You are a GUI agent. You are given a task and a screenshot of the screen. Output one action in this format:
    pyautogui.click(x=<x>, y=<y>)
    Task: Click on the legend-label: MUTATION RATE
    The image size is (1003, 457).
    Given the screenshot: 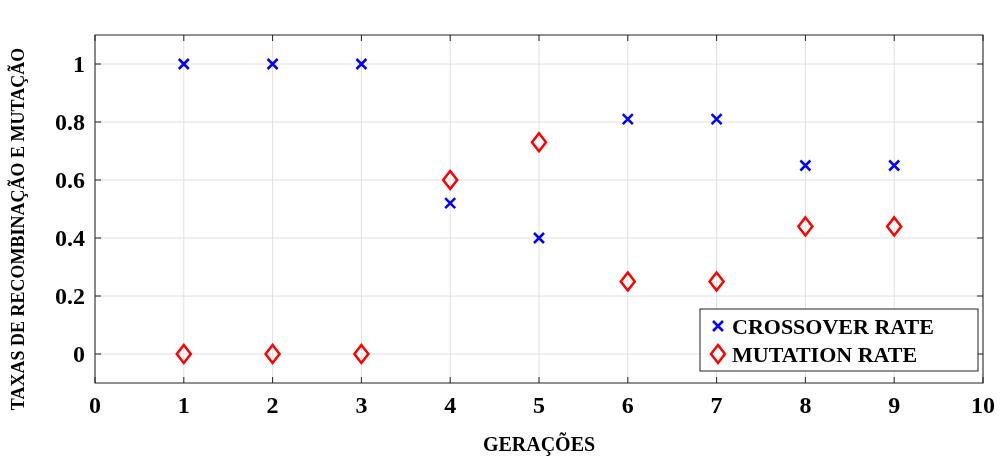 What is the action you would take?
    pyautogui.click(x=825, y=354)
    